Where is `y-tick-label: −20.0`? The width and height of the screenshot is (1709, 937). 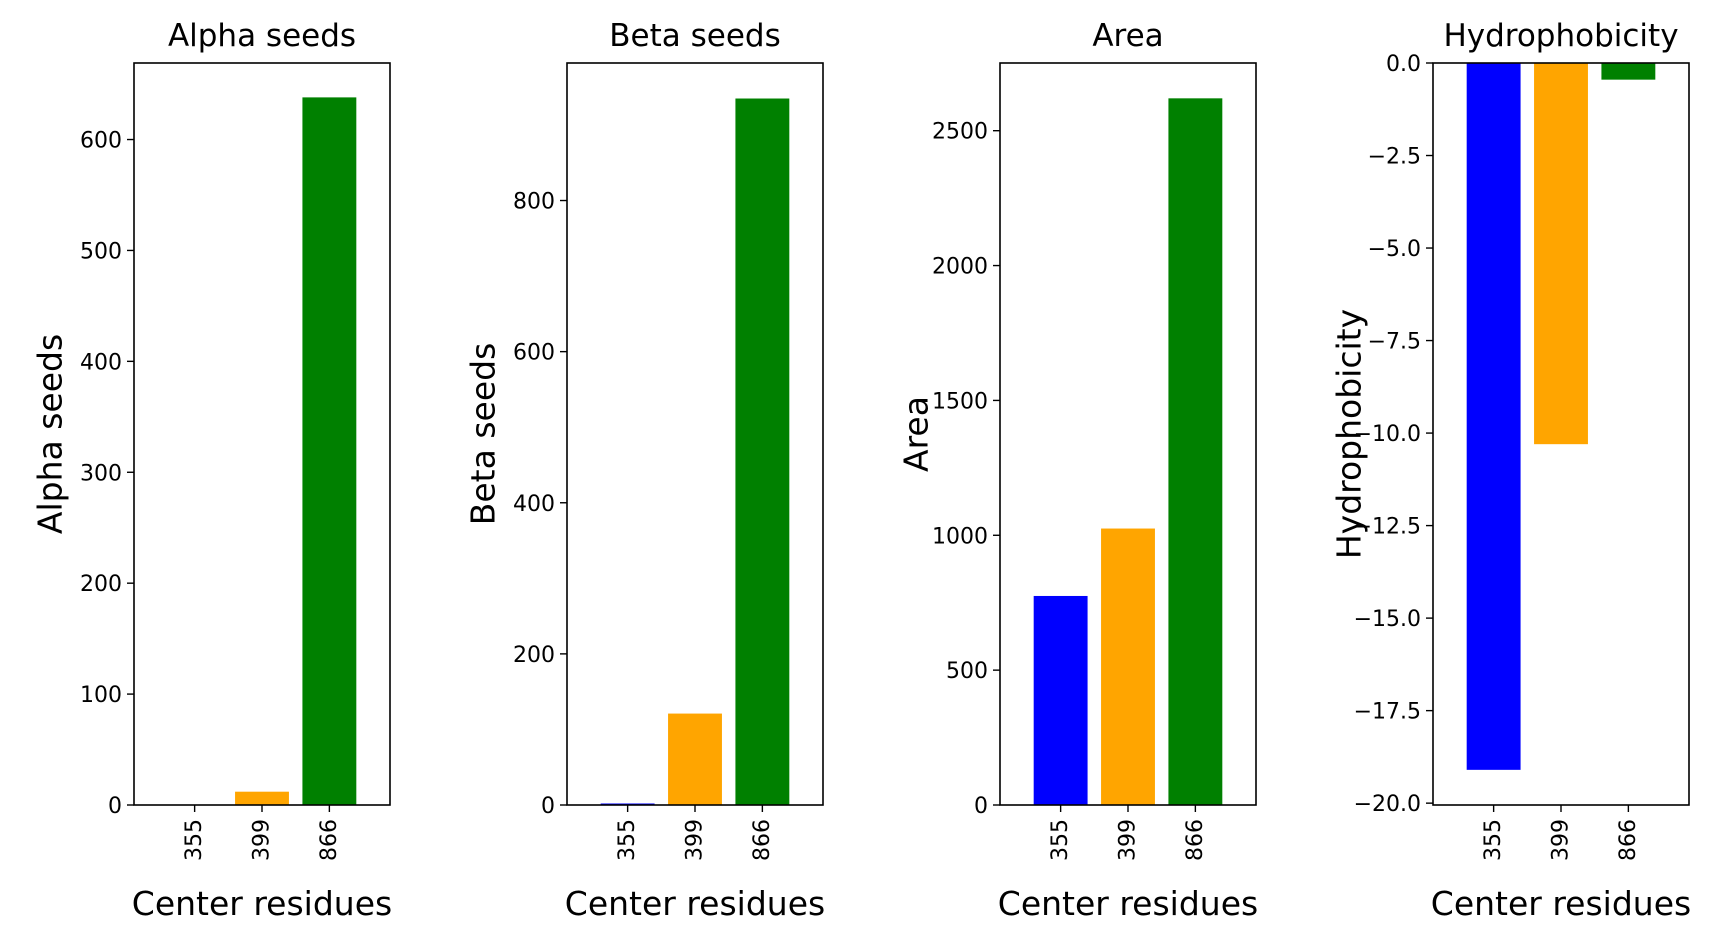 y-tick-label: −20.0 is located at coordinates (1387, 804).